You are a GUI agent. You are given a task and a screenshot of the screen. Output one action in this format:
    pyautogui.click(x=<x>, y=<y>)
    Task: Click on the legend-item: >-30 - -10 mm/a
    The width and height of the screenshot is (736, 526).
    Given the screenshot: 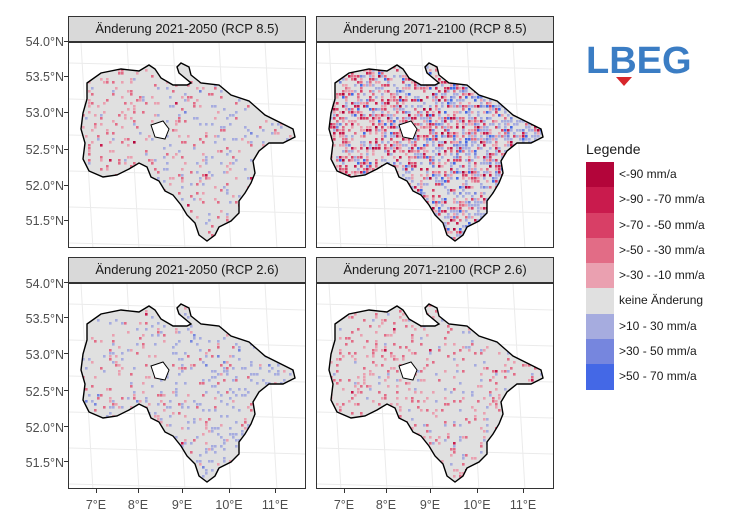 What is the action you would take?
    pyautogui.click(x=658, y=276)
    